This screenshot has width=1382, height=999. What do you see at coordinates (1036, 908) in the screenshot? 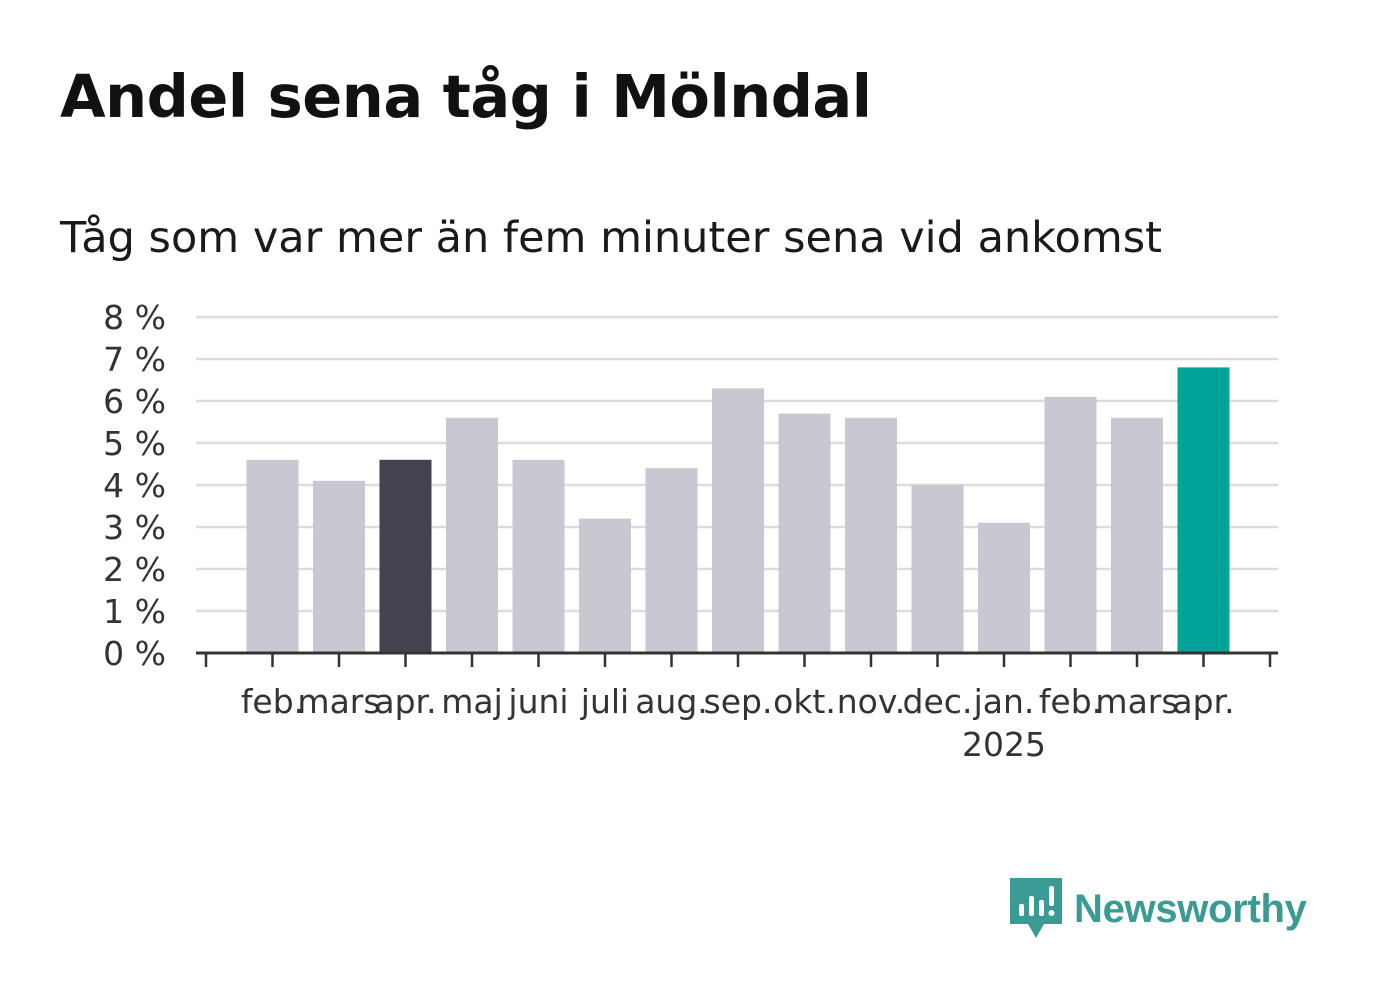
I see `newsworthy-chart-icon` at bounding box center [1036, 908].